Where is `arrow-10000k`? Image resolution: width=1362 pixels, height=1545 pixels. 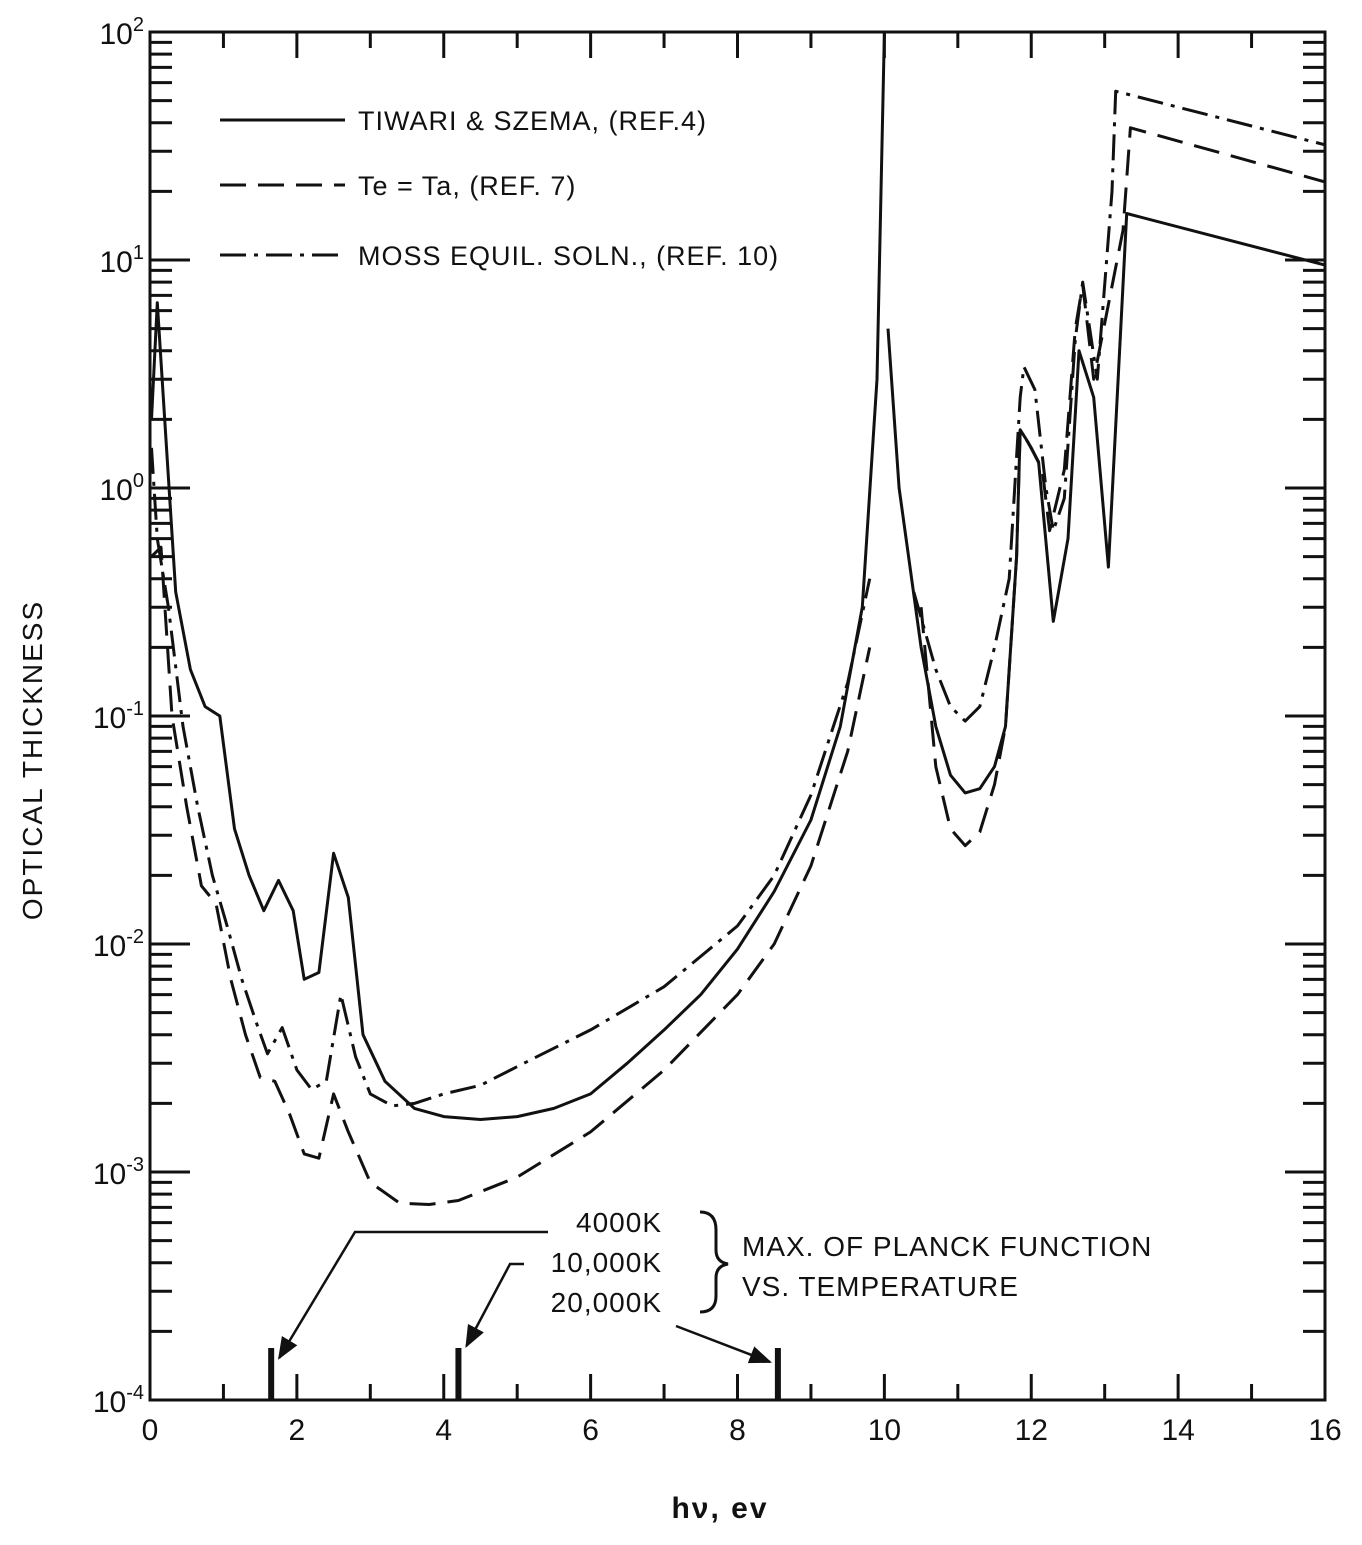
arrow-10000k is located at coordinates (494, 1305).